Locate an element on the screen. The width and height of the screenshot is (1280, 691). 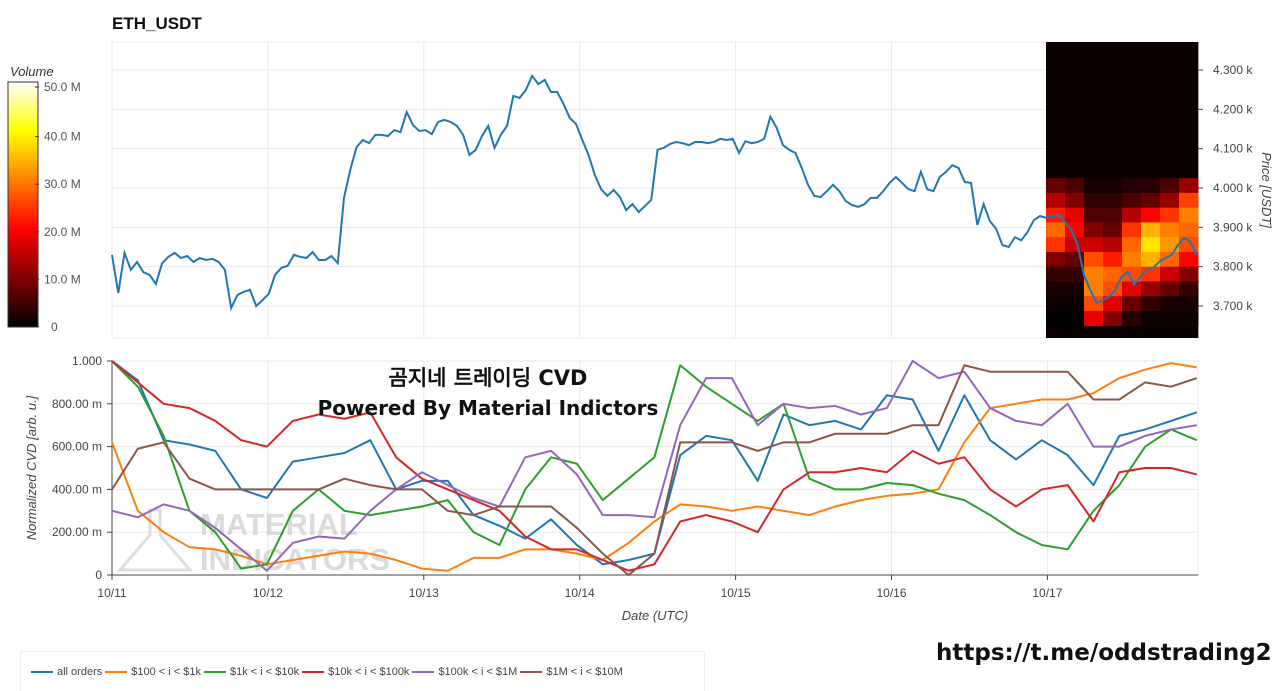
legend-item: $1M < i < $10M is located at coordinates (571, 671).